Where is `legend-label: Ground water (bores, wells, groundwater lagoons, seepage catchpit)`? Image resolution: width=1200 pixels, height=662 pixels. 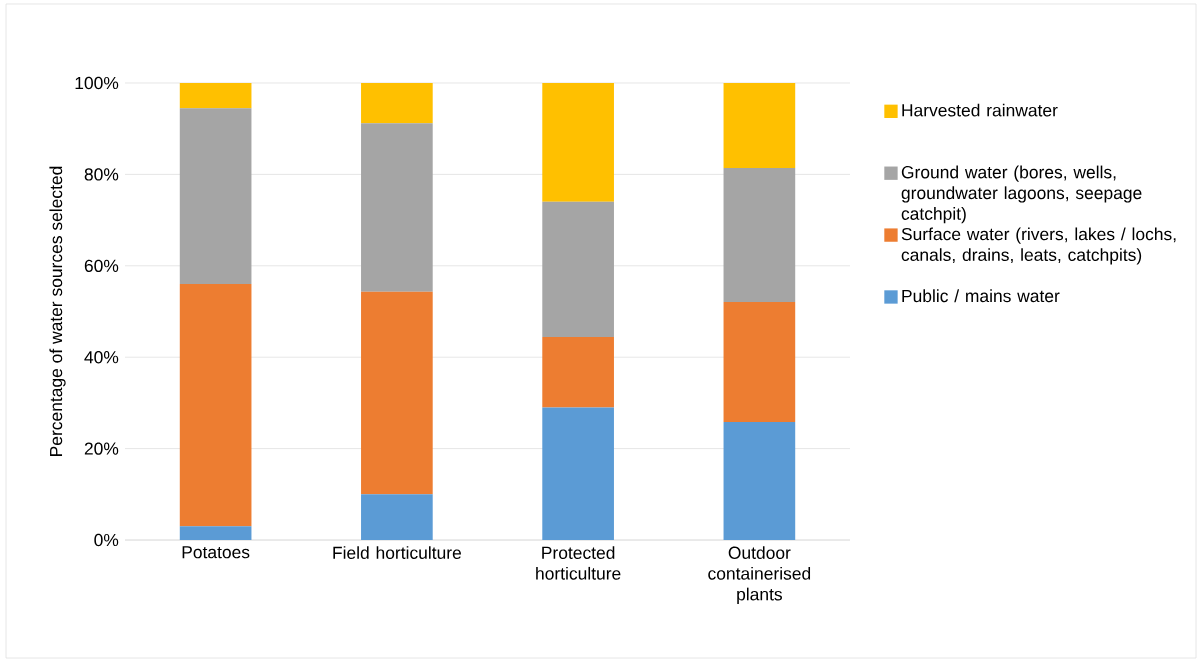
legend-label: Ground water (bores, wells, groundwater lagoons, seepage catchpit) is located at coordinates (1021, 194).